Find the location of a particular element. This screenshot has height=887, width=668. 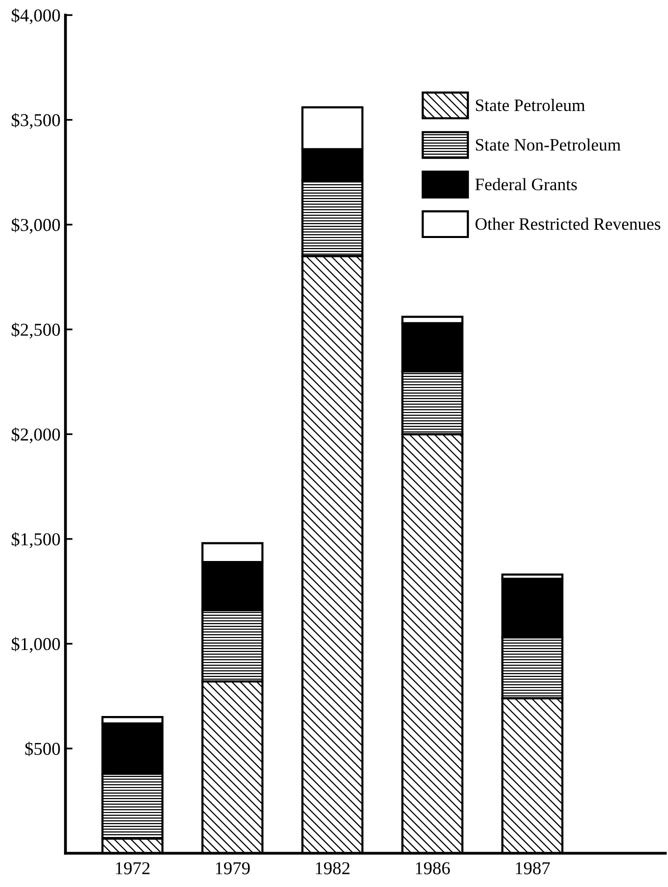

legend-label: State Non-Petroleum is located at coordinates (548, 144).